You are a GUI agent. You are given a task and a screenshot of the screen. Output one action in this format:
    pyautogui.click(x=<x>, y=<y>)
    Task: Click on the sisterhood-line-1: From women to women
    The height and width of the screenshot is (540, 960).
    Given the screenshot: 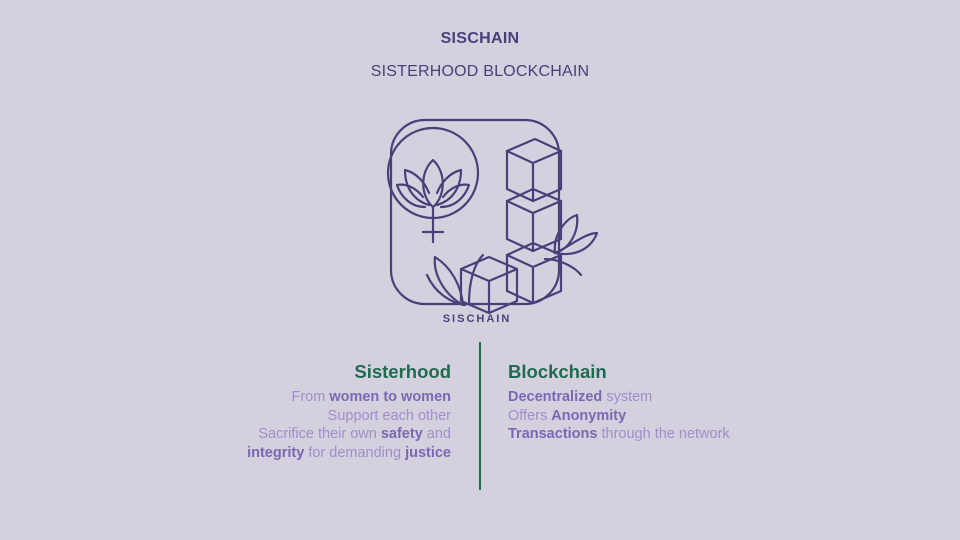 What is the action you would take?
    pyautogui.click(x=349, y=397)
    